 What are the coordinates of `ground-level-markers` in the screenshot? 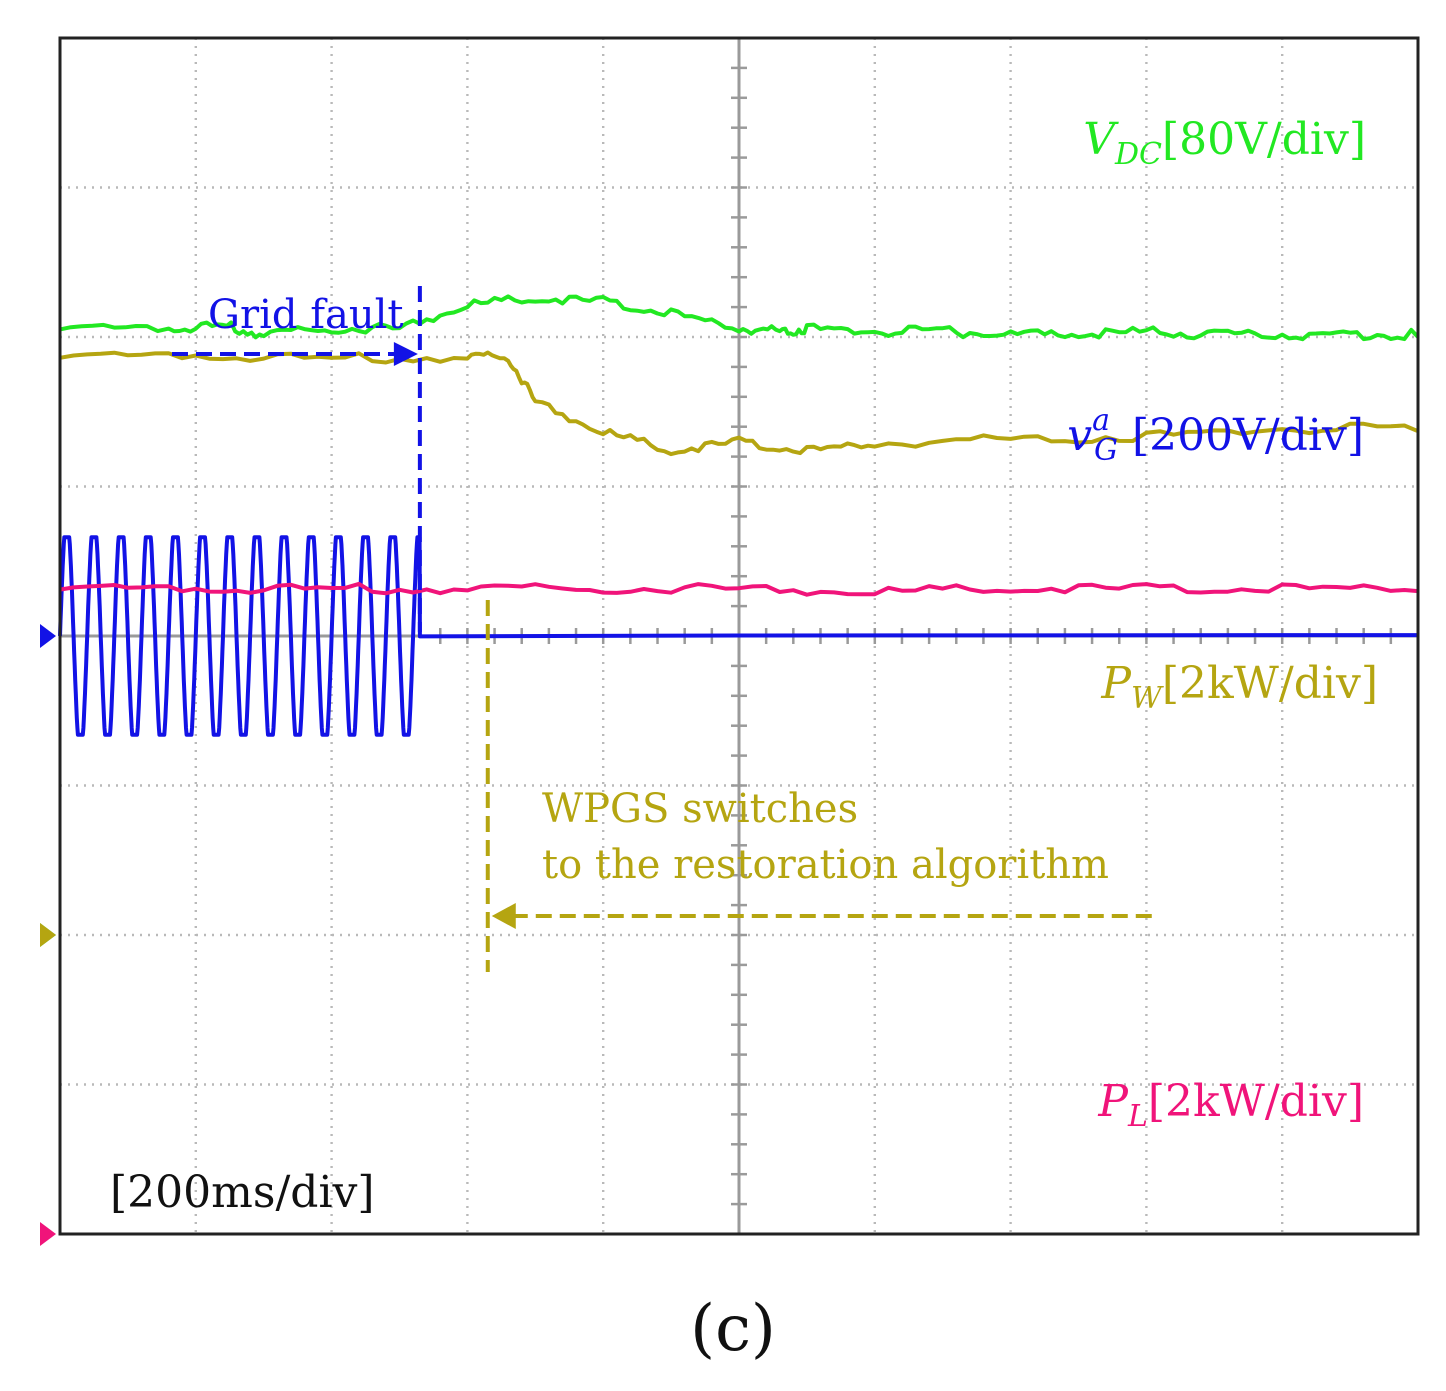 It's located at (48, 935).